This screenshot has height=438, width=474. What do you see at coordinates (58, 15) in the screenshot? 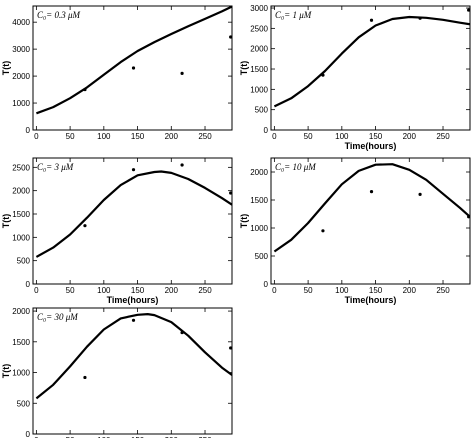
I see `panel-annotation: C₀= 0.3 μM` at bounding box center [58, 15].